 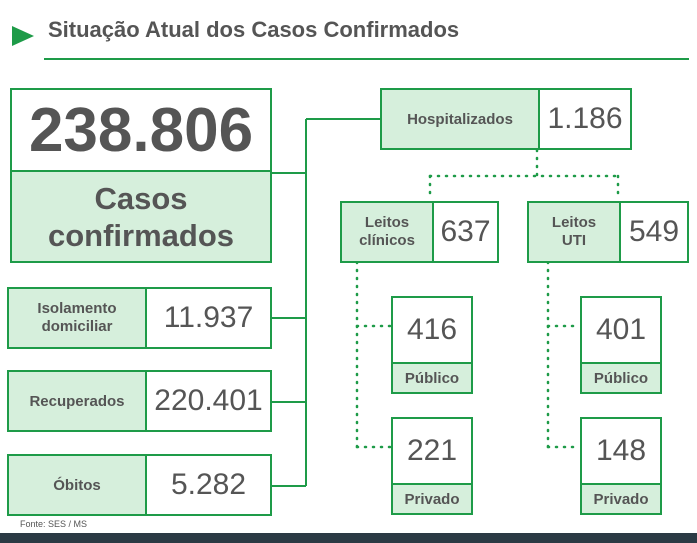 I want to click on total-cases-label-line2: confirmados, so click(x=141, y=235).